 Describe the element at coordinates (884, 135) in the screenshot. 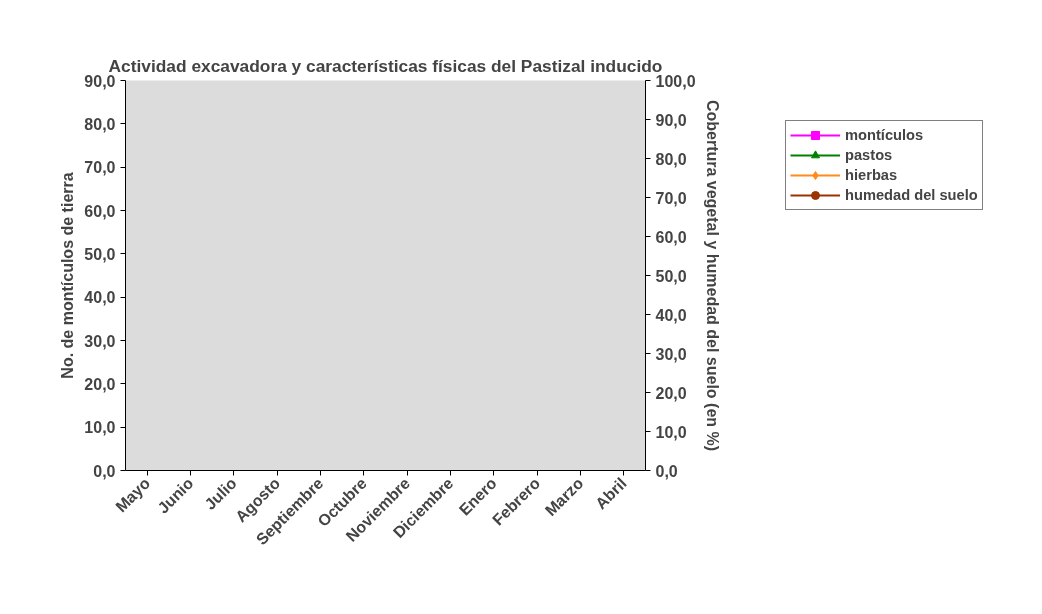

I see `legend-label: montículos` at that location.